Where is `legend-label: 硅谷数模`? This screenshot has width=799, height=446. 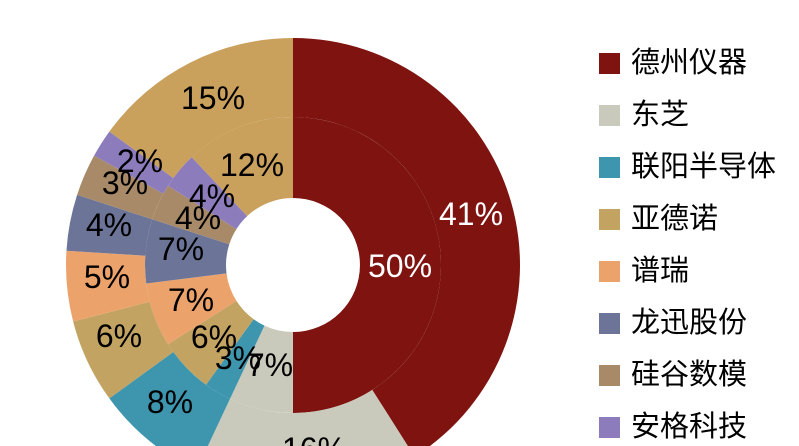
legend-label: 硅谷数模 is located at coordinates (689, 374).